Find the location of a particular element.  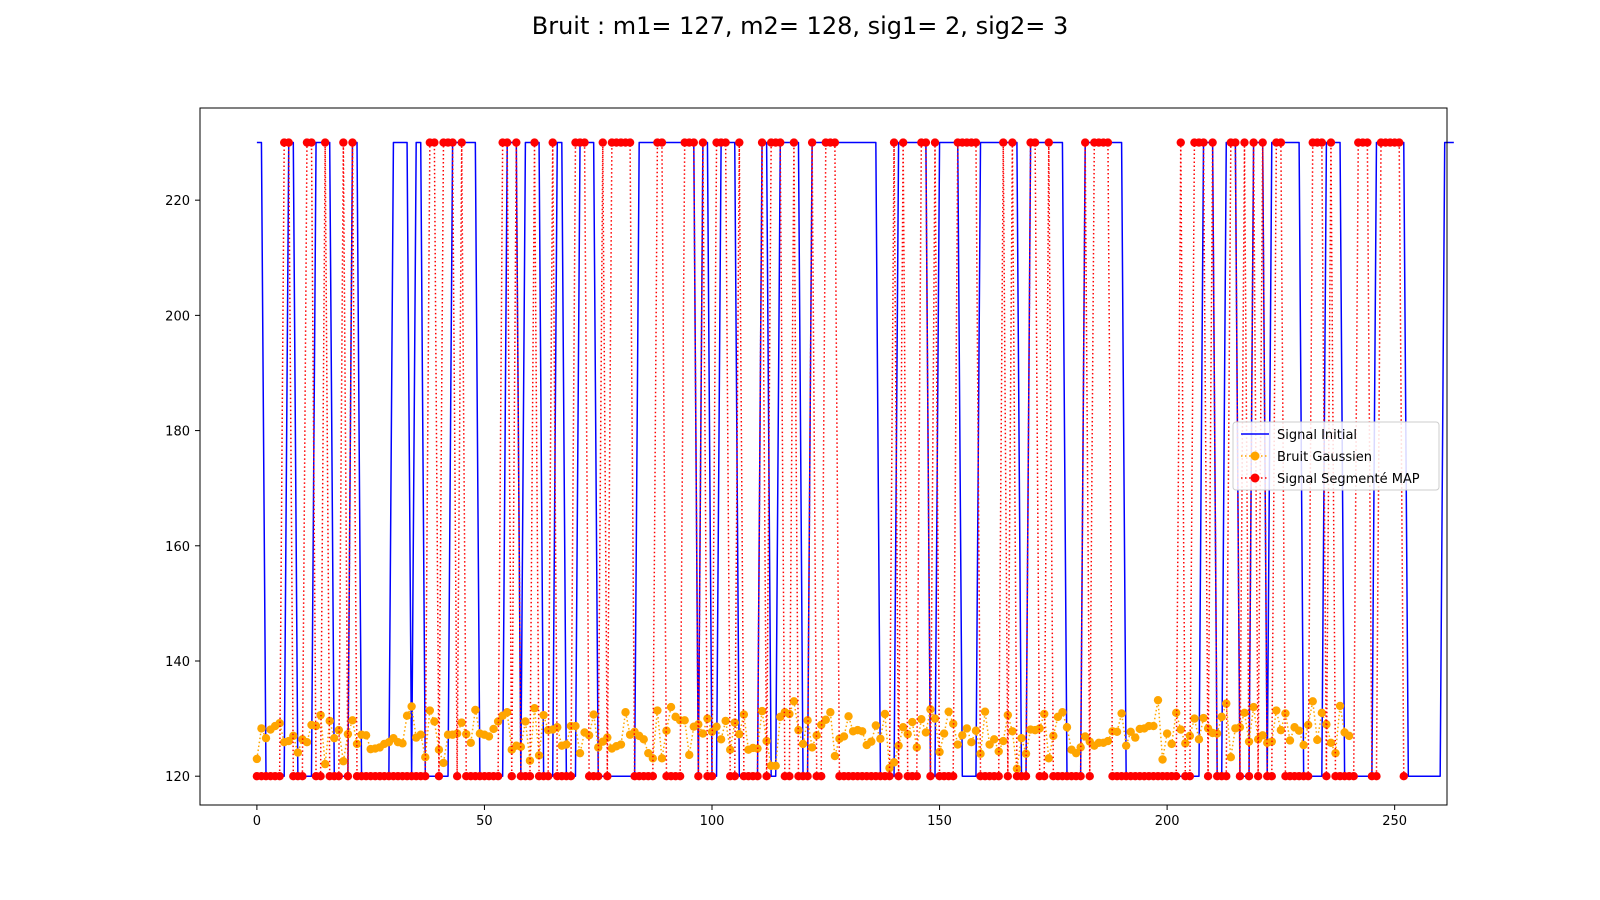

legend-label-signal-initial: Signal Initial is located at coordinates (1317, 435).